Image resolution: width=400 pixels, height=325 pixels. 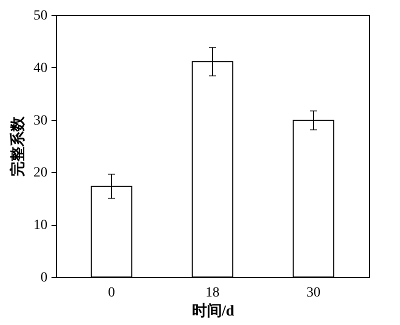 I want to click on y-tick-label: 50, so click(x=41, y=16).